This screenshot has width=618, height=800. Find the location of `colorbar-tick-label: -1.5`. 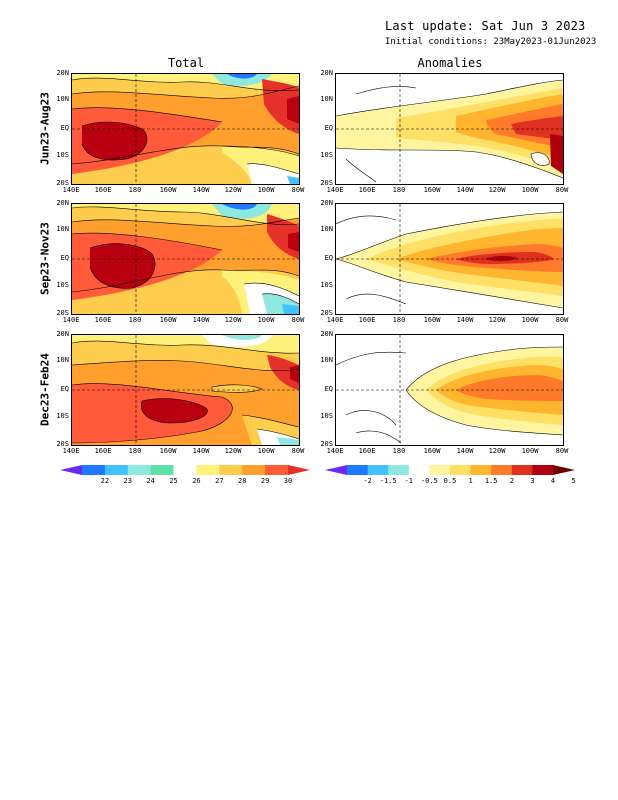

colorbar-tick-label: -1.5 is located at coordinates (388, 481).